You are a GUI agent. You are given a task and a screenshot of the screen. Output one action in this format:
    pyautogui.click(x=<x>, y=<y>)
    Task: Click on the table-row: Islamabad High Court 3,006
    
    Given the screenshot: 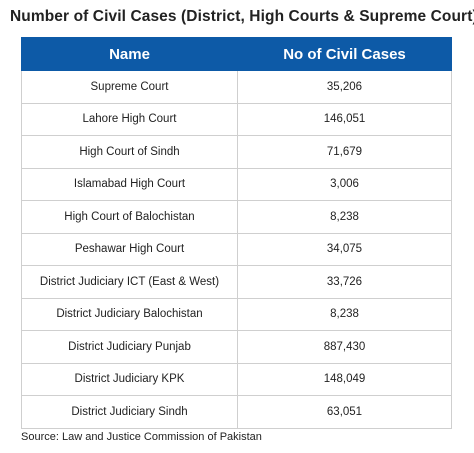 What is the action you would take?
    pyautogui.click(x=236, y=184)
    